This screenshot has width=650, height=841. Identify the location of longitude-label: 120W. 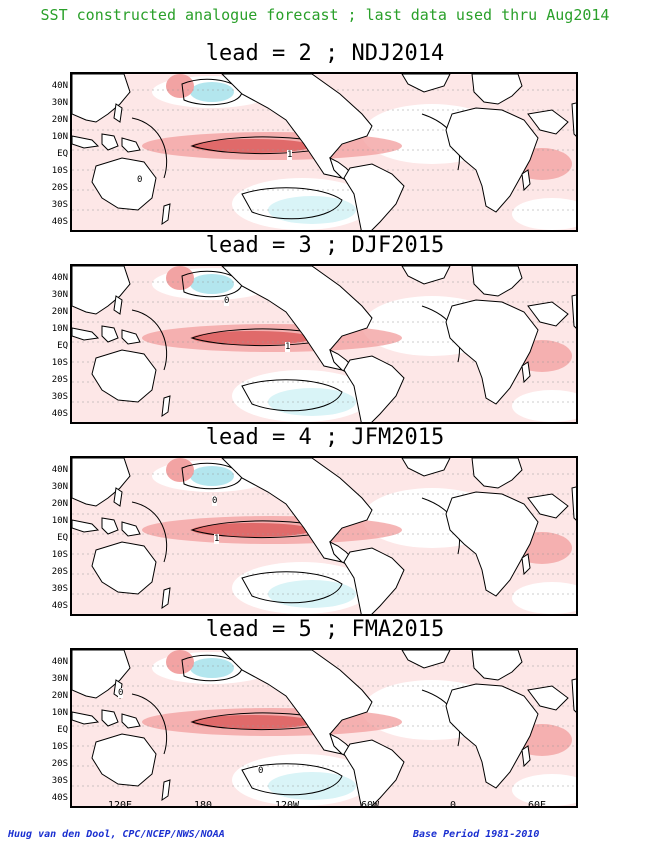
(287, 805).